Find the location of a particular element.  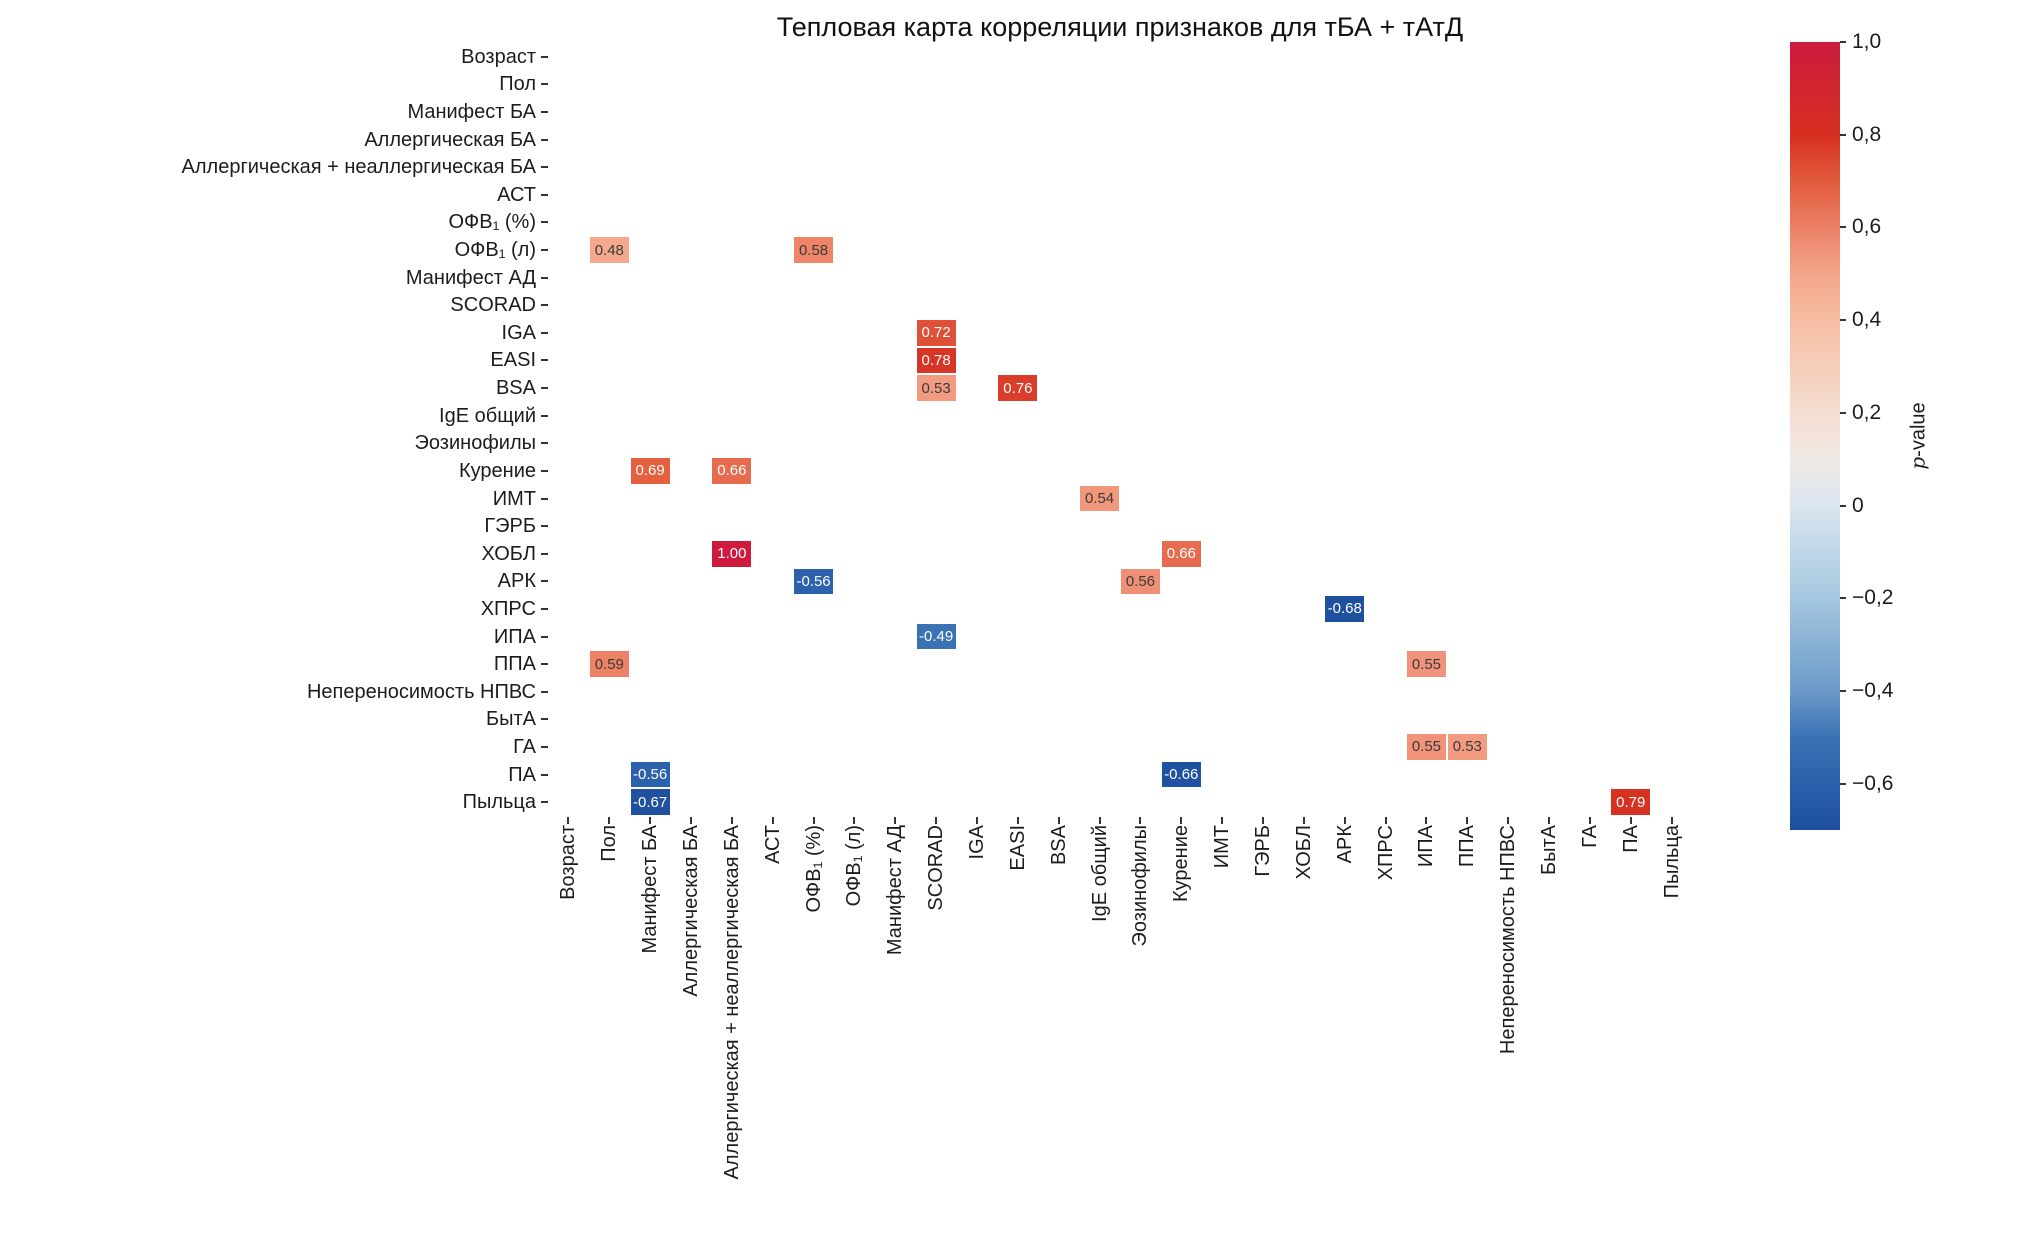

heatmap-cell: 0.79 is located at coordinates (1631, 802).